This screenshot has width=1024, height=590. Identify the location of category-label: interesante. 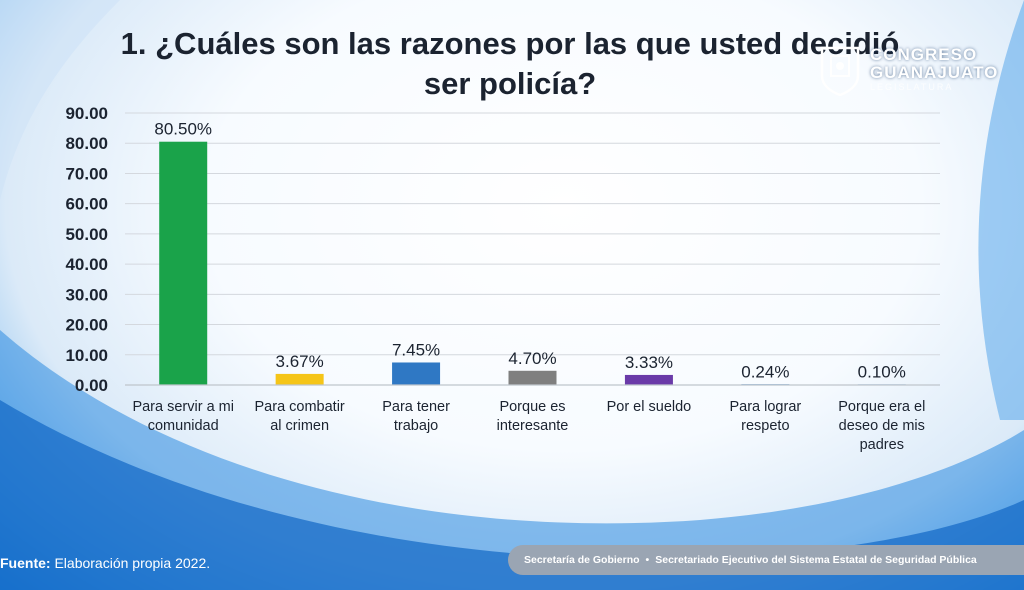
(533, 426).